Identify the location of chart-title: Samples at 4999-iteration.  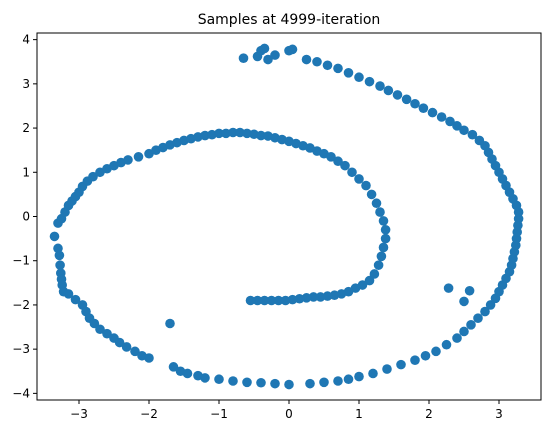
(289, 20).